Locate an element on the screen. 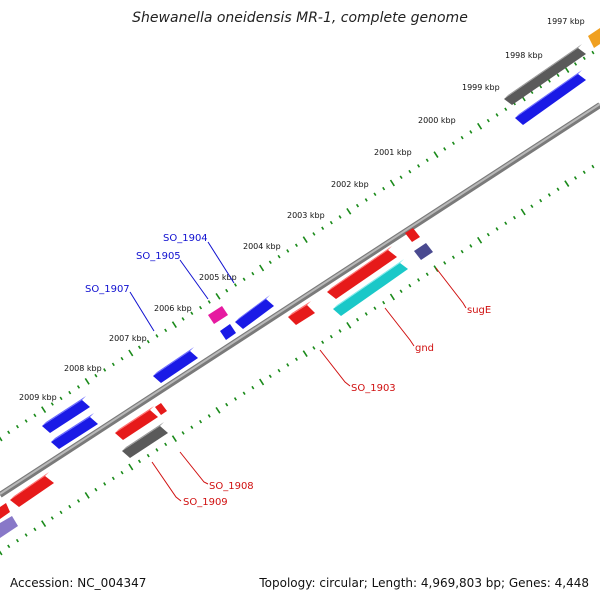  gene-label-suge: sugE is located at coordinates (479, 310).